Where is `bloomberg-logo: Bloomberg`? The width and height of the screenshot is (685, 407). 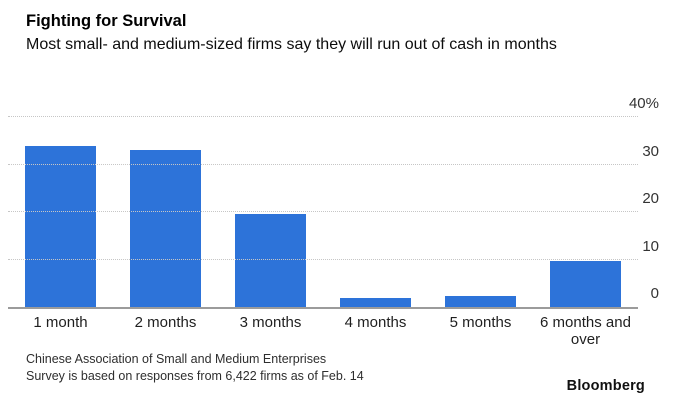 bloomberg-logo: Bloomberg is located at coordinates (605, 386).